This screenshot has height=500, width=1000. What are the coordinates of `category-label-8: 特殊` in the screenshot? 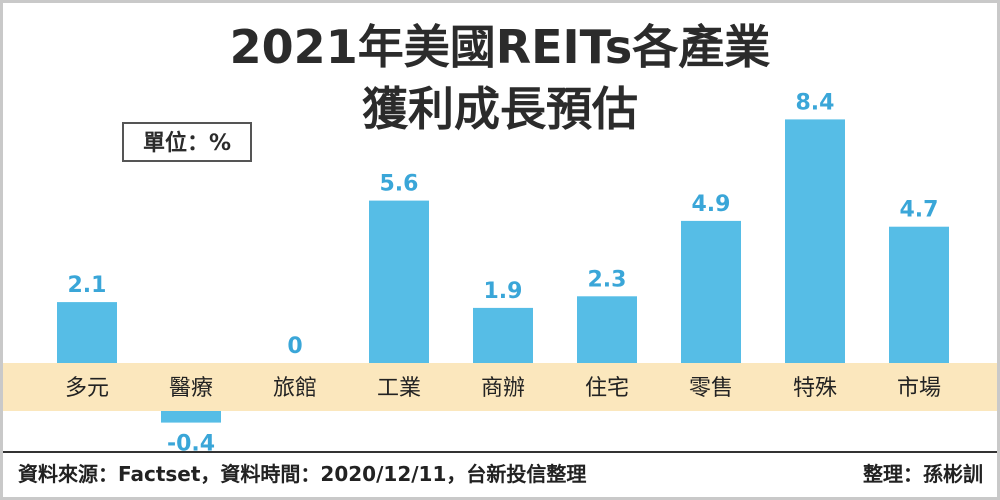 It's located at (815, 388).